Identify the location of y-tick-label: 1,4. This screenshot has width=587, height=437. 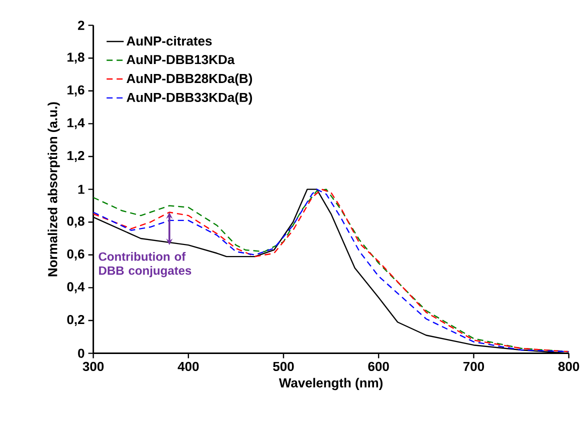
(76, 124).